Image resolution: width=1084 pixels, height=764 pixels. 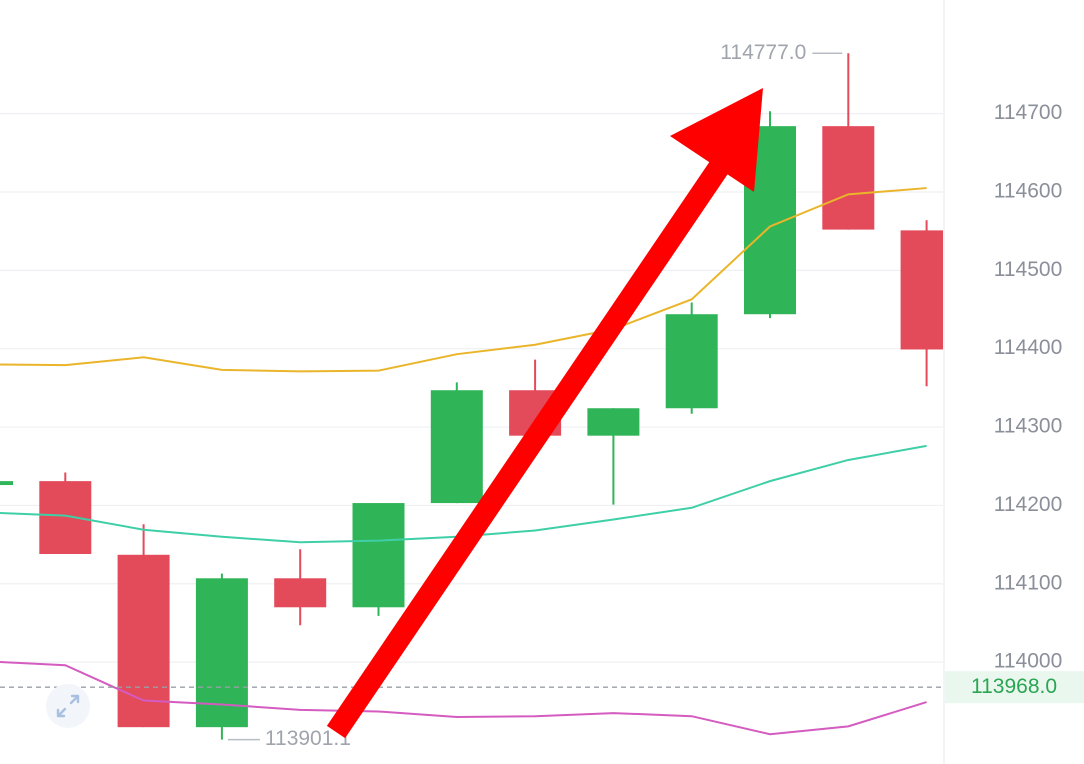 I want to click on y-tick-label: 114400, so click(x=1028, y=347).